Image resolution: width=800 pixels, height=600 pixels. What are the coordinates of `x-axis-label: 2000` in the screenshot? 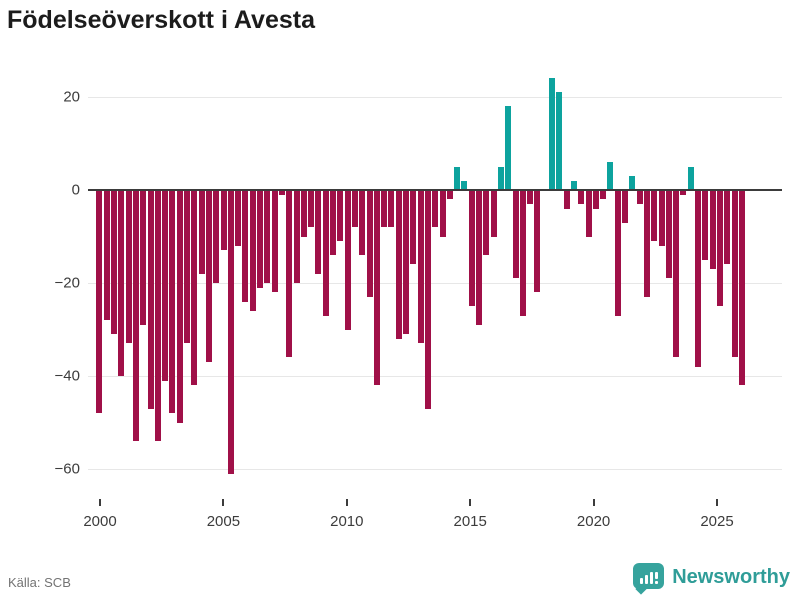 It's located at (100, 521).